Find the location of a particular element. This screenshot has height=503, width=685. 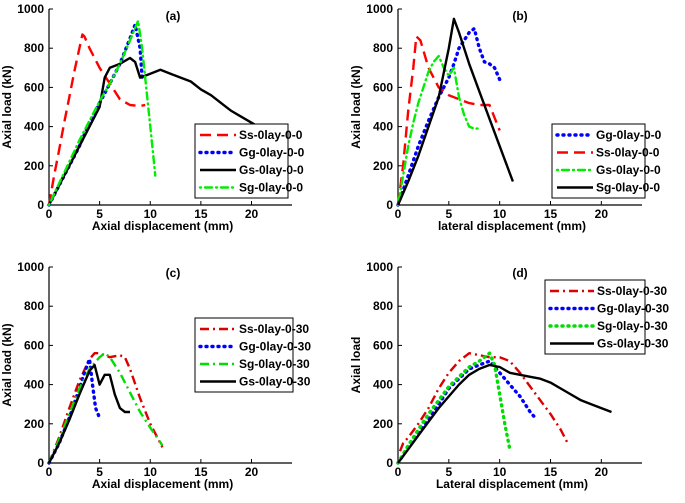

x-axis-label: Lateral displacement (mm) is located at coordinates (512, 484).